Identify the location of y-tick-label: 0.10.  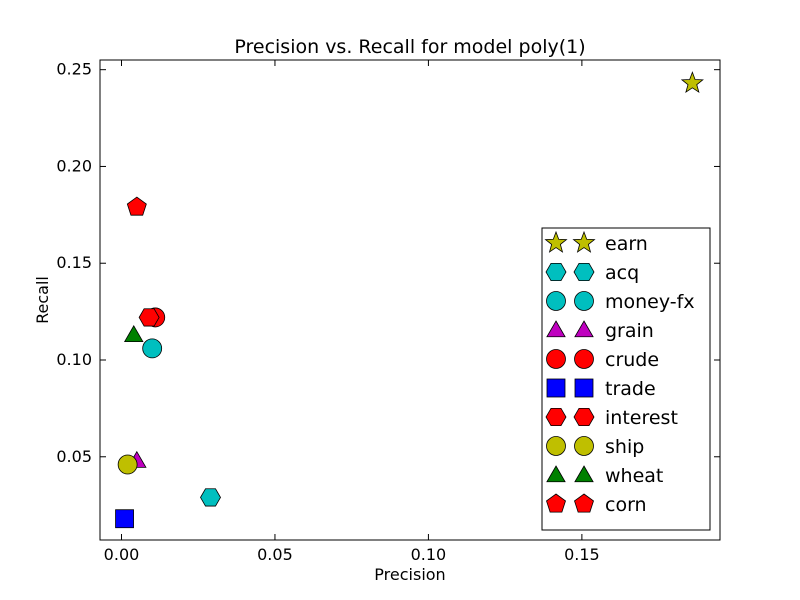
(74, 359).